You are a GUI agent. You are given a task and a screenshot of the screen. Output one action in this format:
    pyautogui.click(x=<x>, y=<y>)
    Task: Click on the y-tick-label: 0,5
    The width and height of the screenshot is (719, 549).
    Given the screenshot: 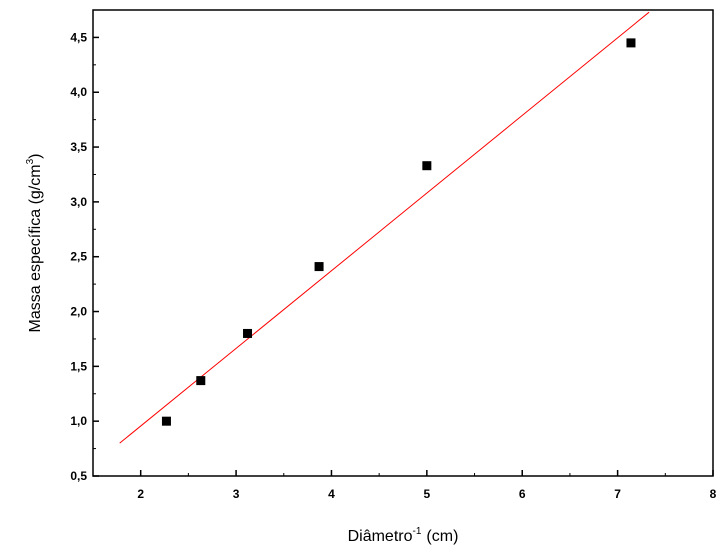 What is the action you would take?
    pyautogui.click(x=78, y=476)
    